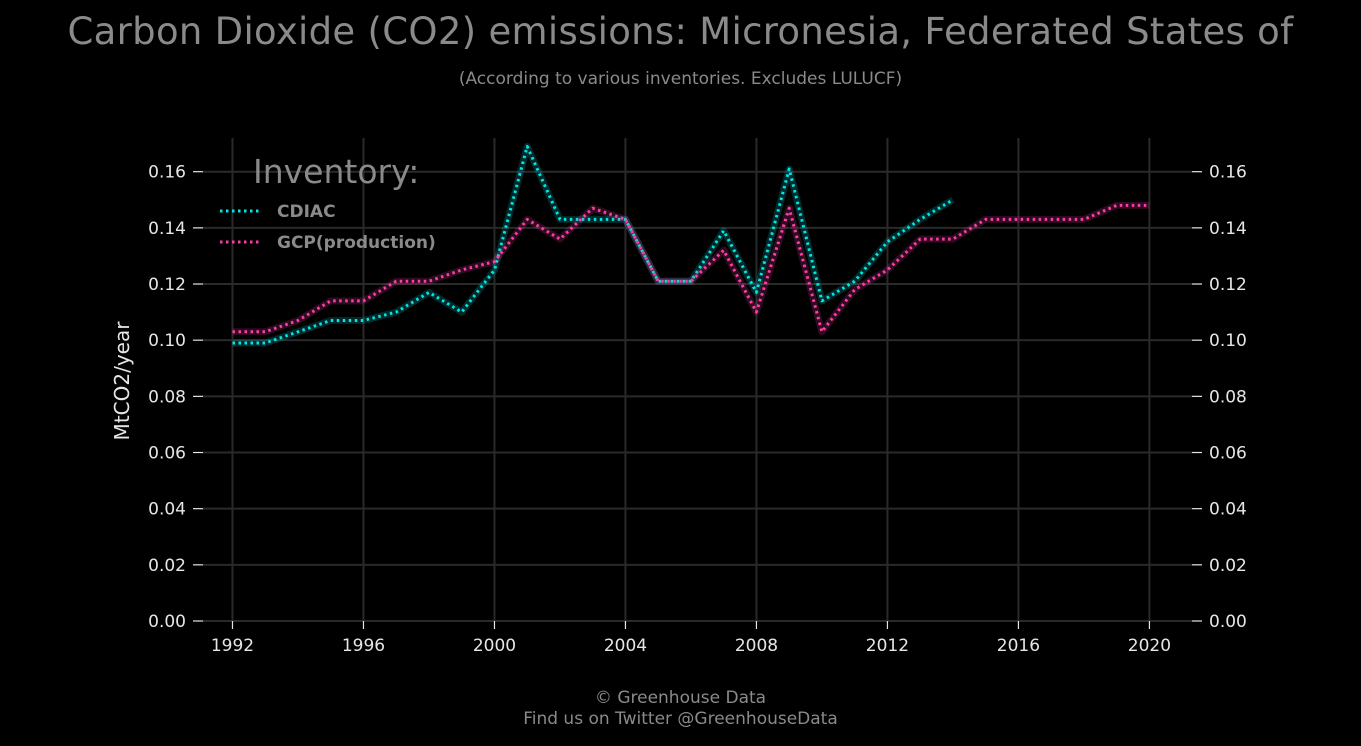 The height and width of the screenshot is (746, 1361). What do you see at coordinates (1228, 566) in the screenshot?
I see `y-tick-label-right: 0.02` at bounding box center [1228, 566].